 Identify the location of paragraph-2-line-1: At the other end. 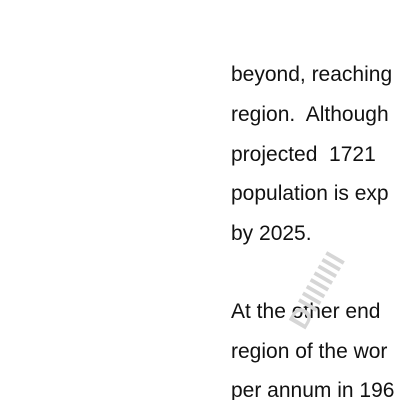
(306, 311).